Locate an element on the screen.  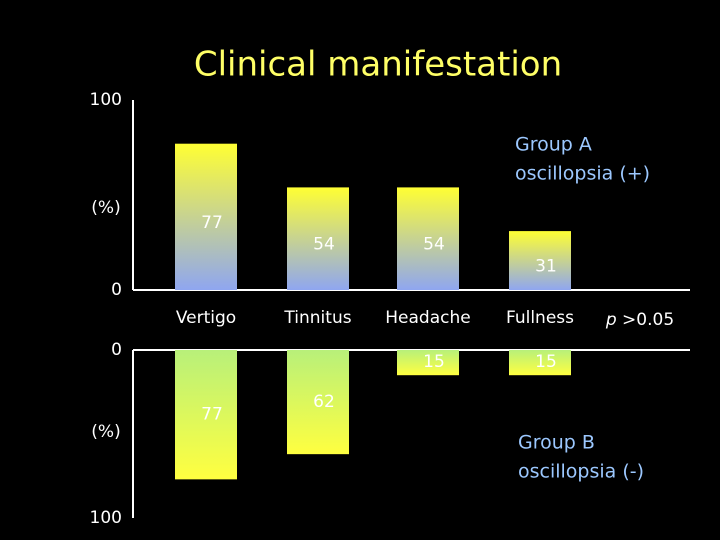
x-tick-label: Tinnitus is located at coordinates (317, 318).